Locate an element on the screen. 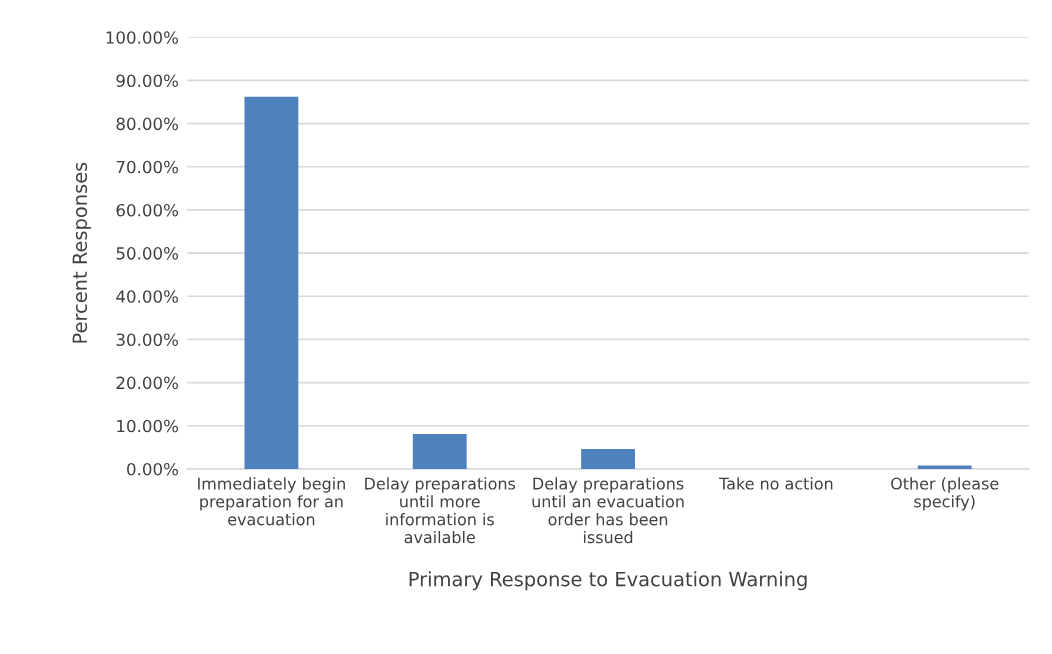  y-tick-label: 30.00% is located at coordinates (147, 339).